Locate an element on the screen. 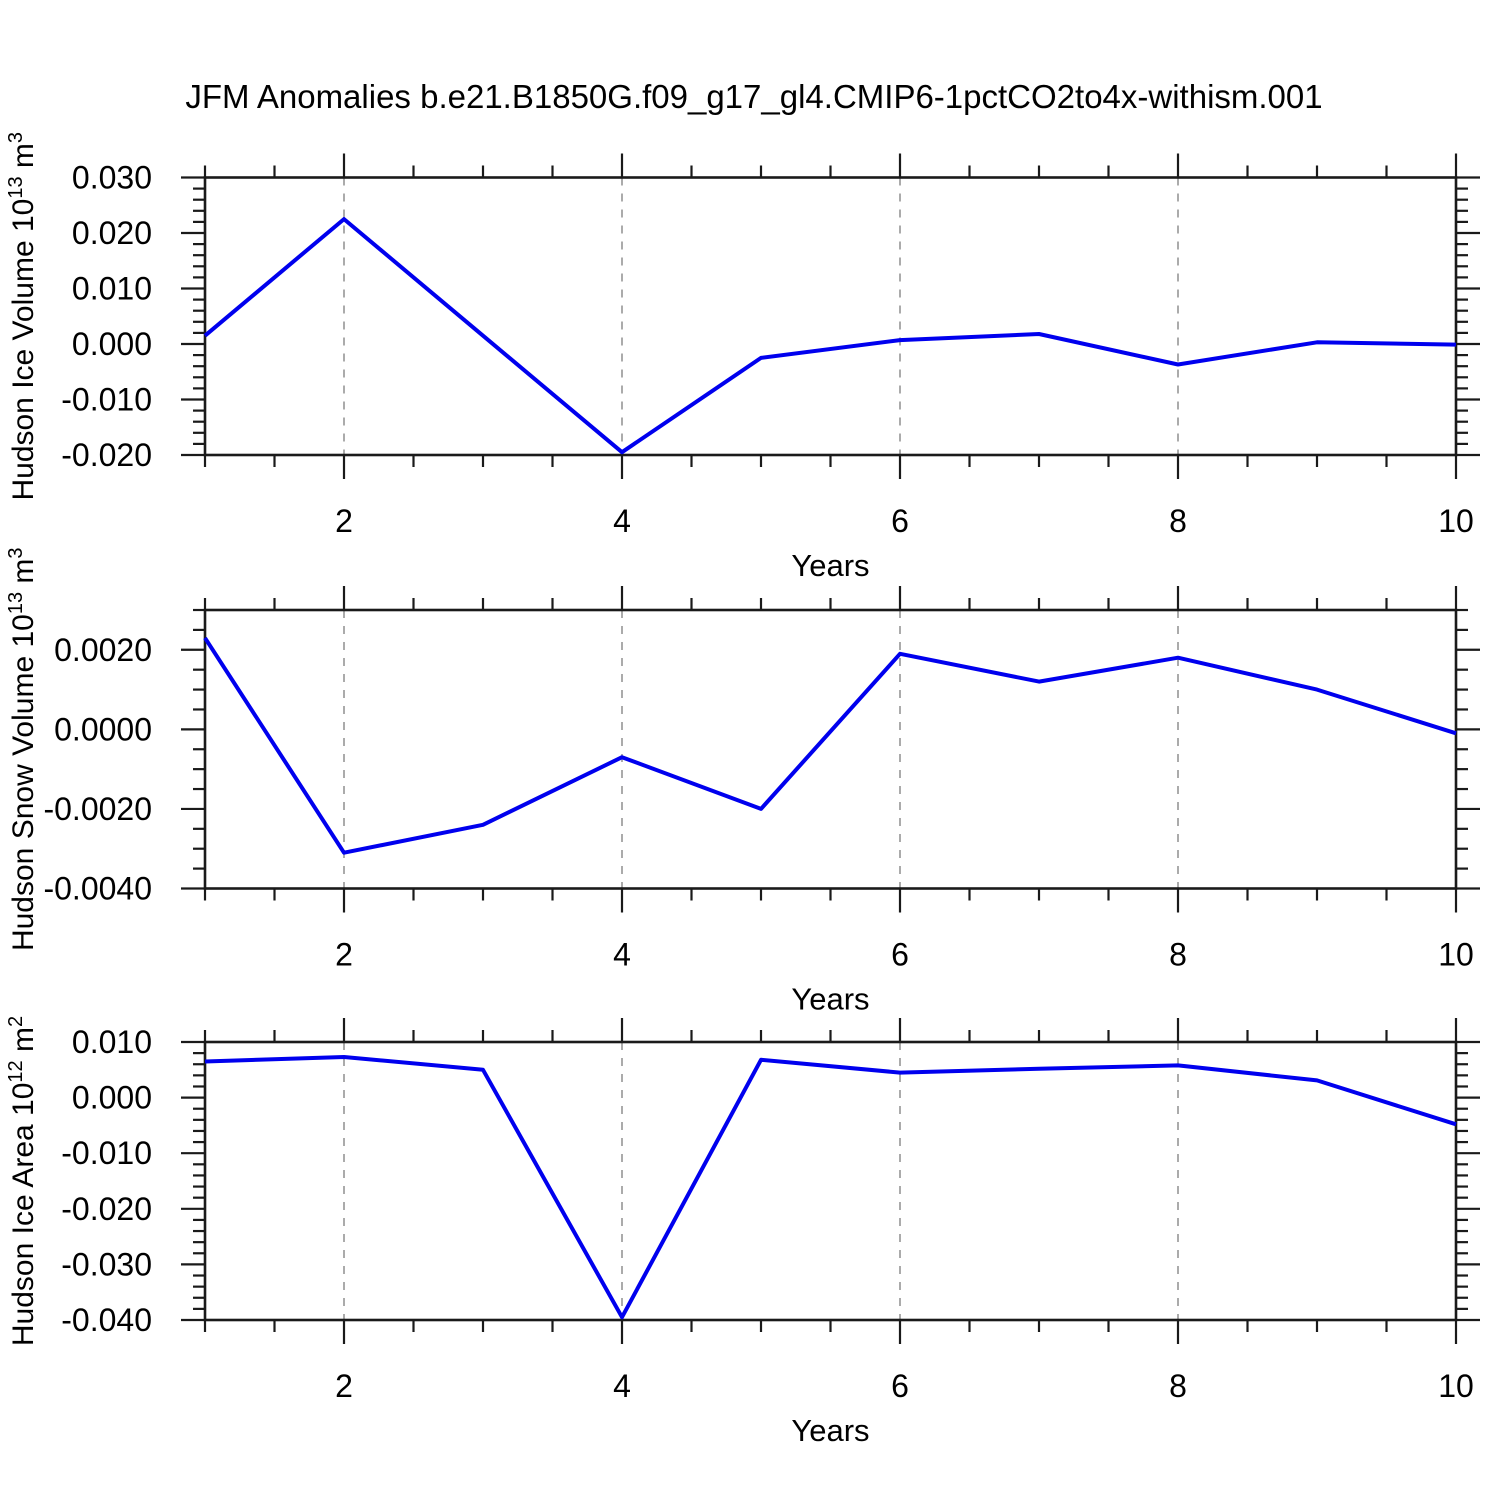 This screenshot has height=1500, width=1500. y-tick-label: -0.030 is located at coordinates (106, 1264).